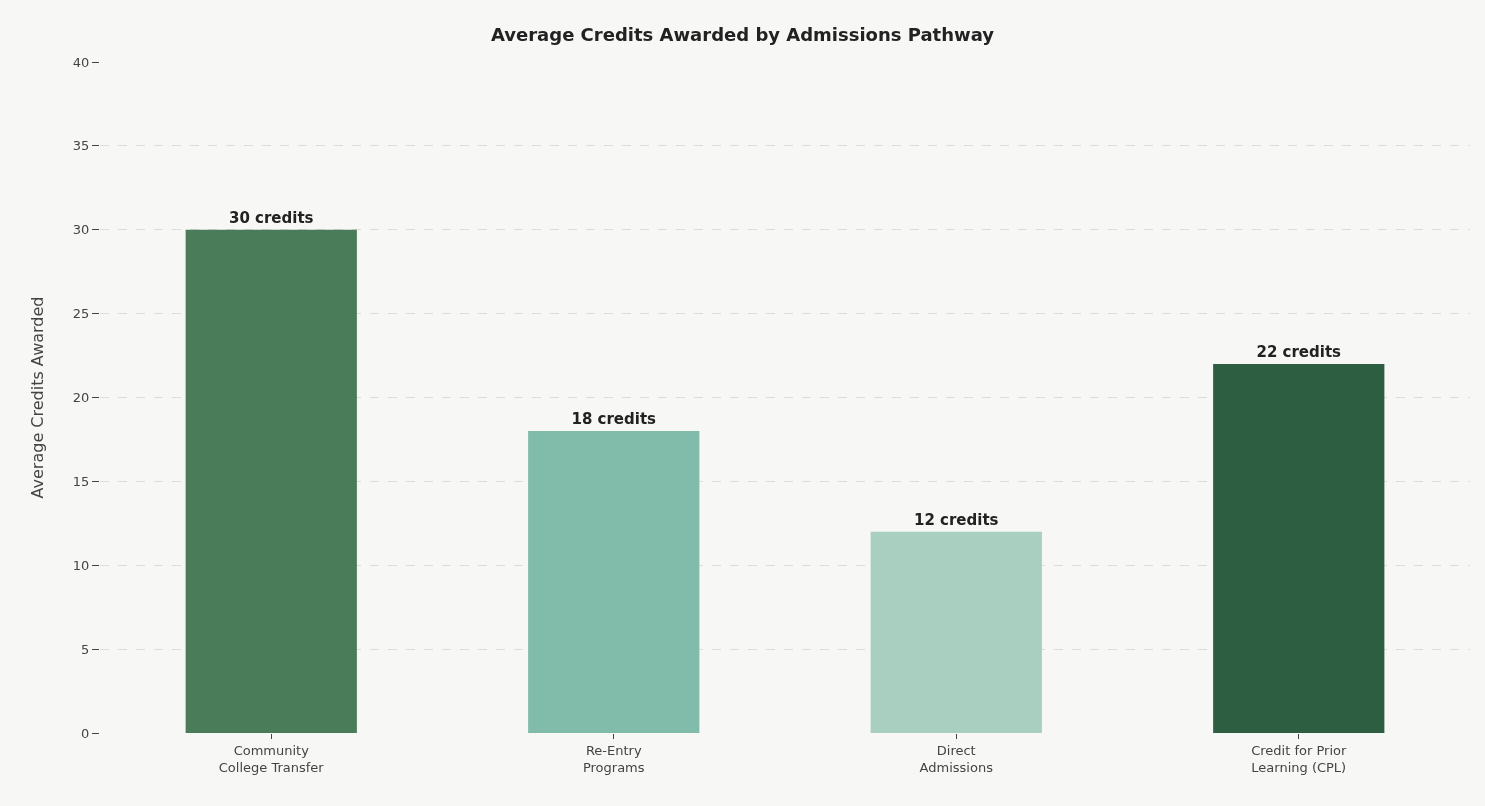 The height and width of the screenshot is (806, 1485). What do you see at coordinates (613, 758) in the screenshot?
I see `x-tick-label: Re-Entry Programs` at bounding box center [613, 758].